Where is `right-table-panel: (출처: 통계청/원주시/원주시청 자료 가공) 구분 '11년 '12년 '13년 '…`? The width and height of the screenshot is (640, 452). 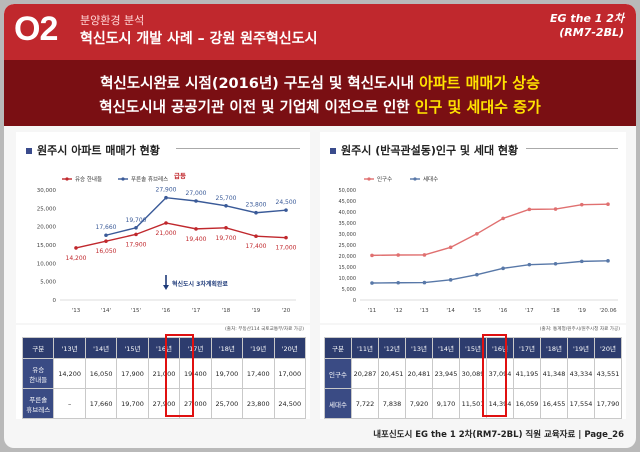
right-table-panel: (출처: 통계청/원주시/원주시청 자료 가공) 구분 '11년 '12년 '13년 '… is located at coordinates (473, 372).